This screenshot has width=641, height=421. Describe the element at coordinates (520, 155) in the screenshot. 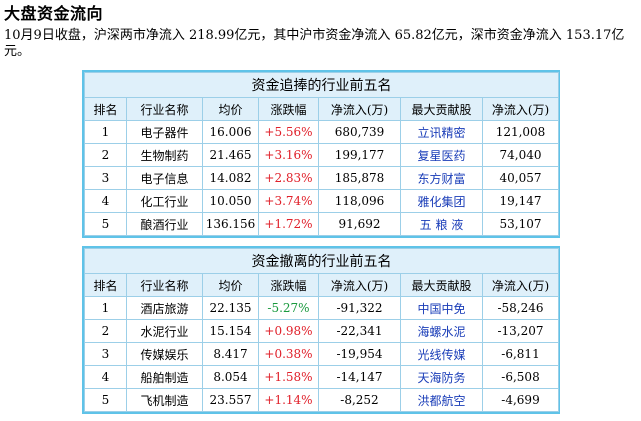

I see `stock-net-inflow-cell: 74,040` at that location.